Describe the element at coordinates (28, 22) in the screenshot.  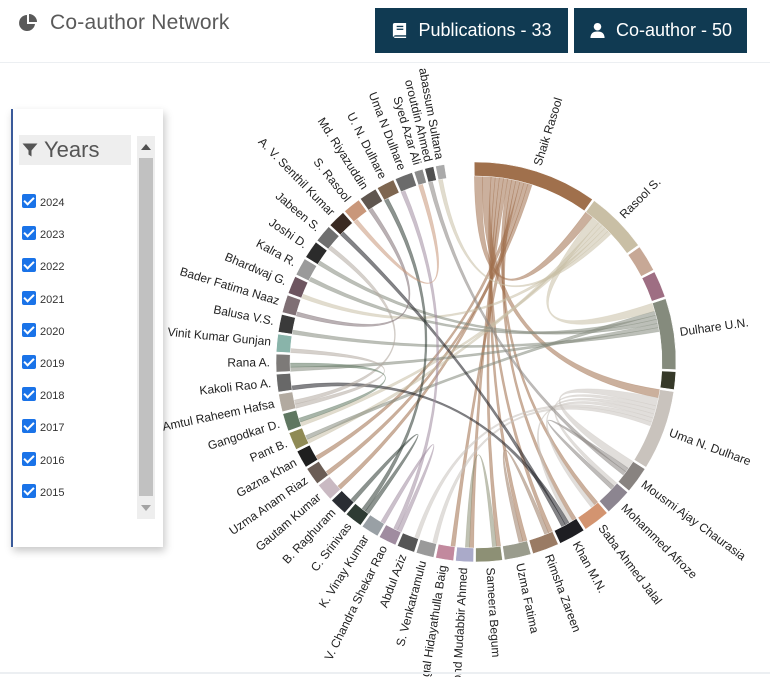
I see `pie-chart-icon` at that location.